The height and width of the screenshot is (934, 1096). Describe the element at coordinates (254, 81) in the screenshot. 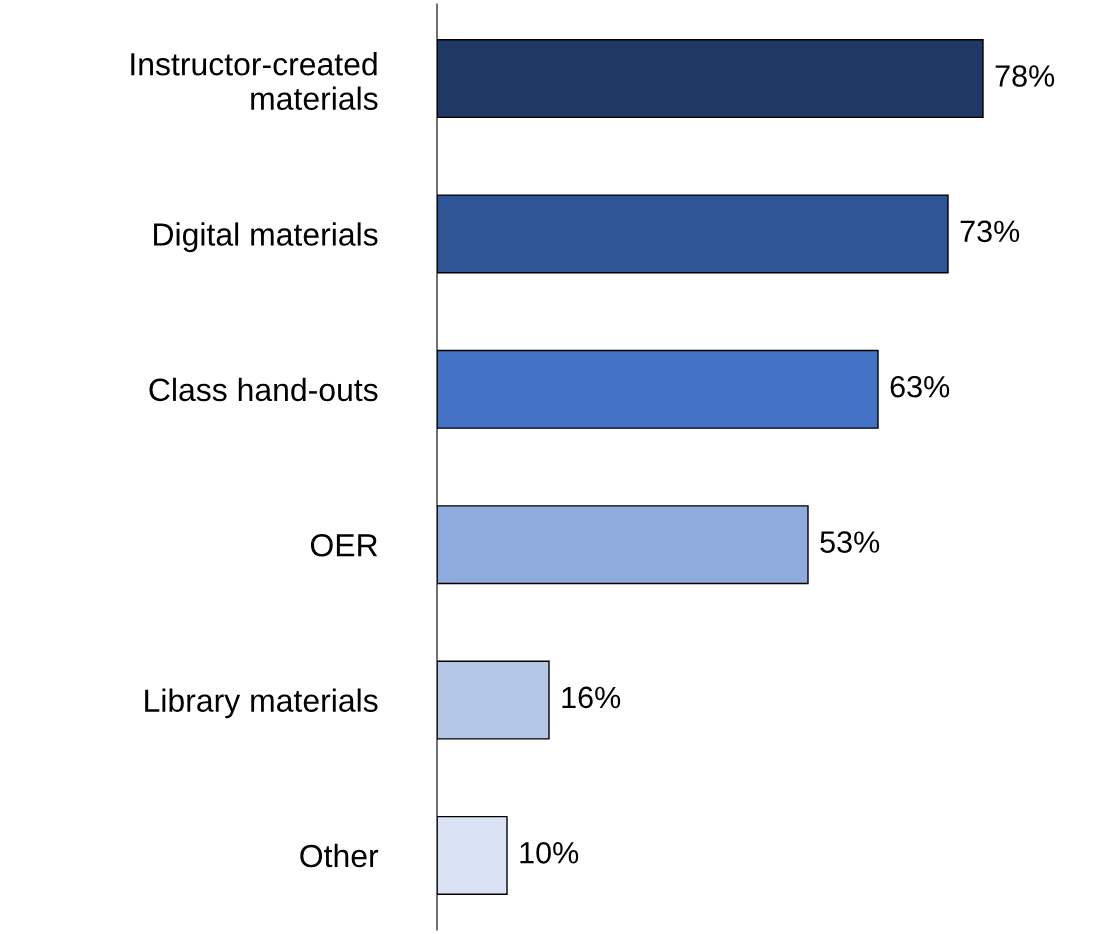

I see `y-tick-label: Instructor-created materials` at that location.